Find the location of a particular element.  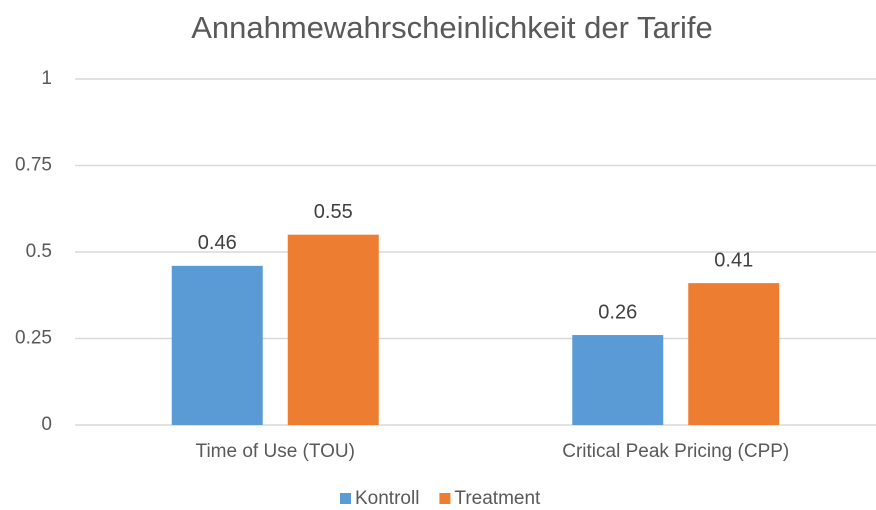

y-tick-label: 0 is located at coordinates (46, 424).